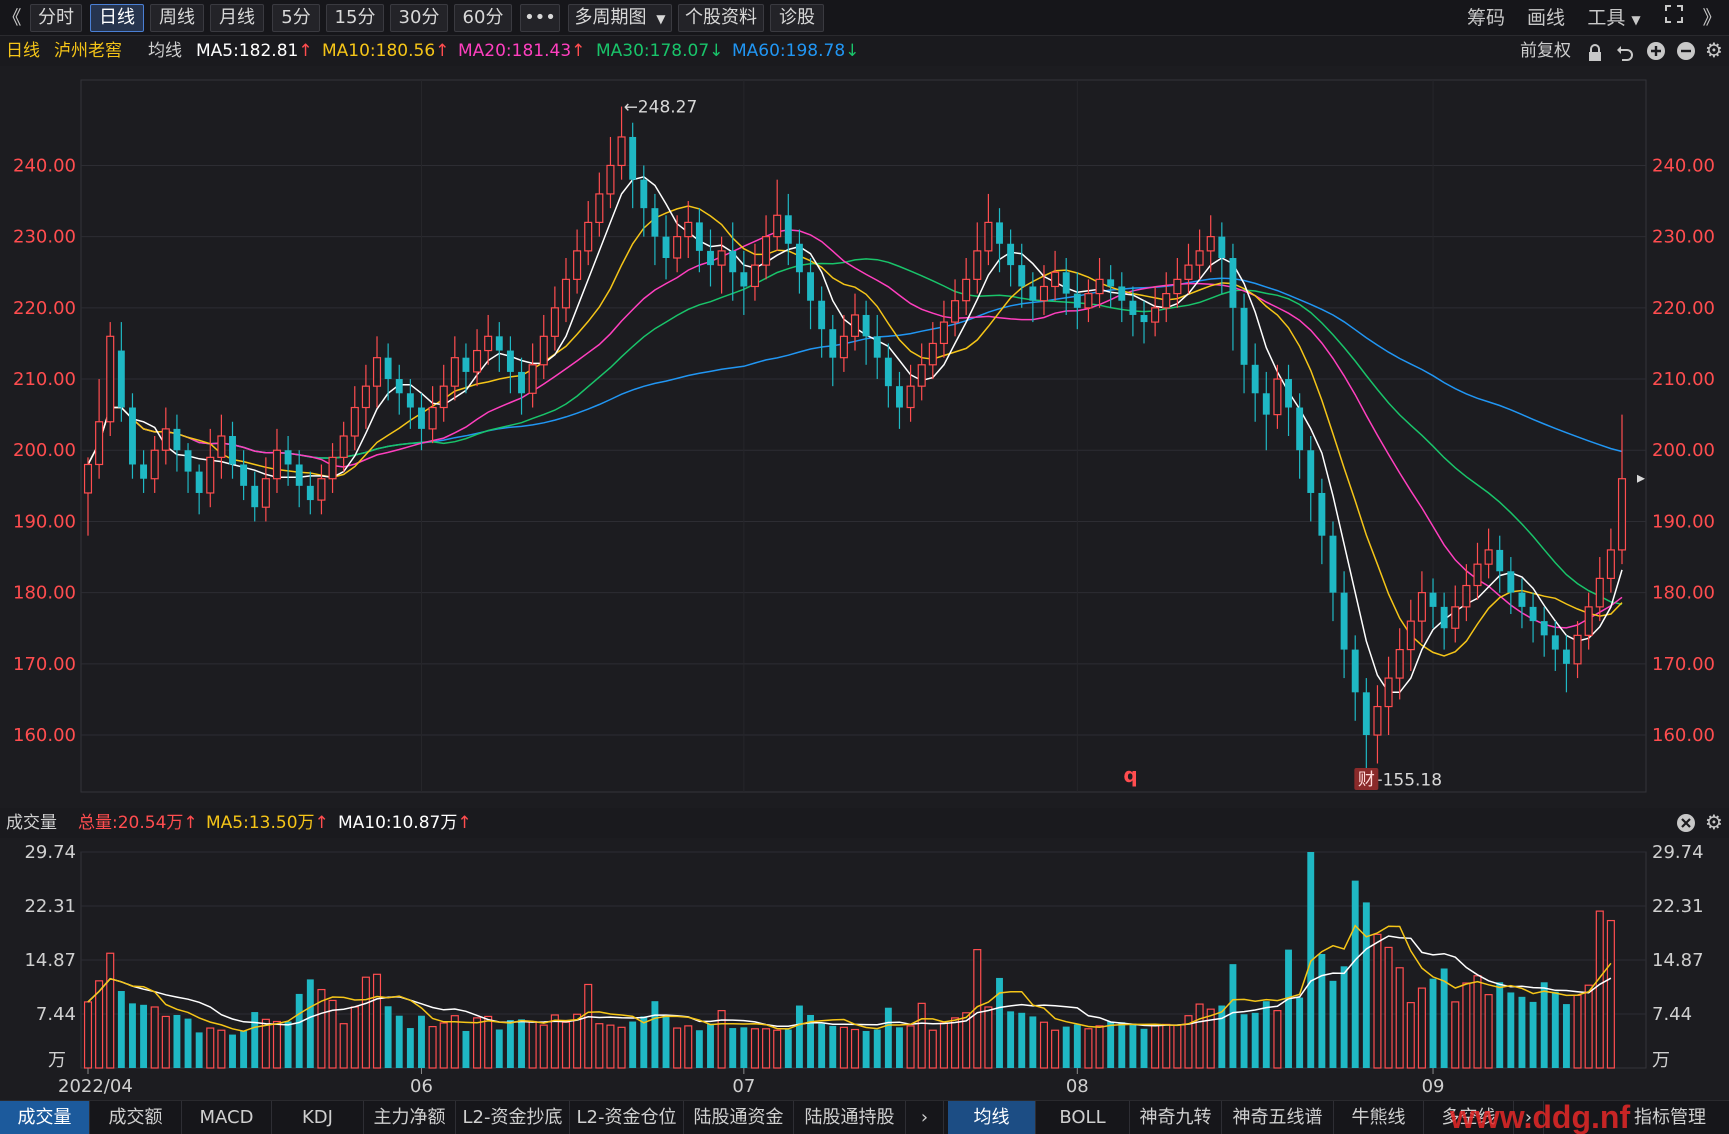 Image resolution: width=1729 pixels, height=1134 pixels. Describe the element at coordinates (1176, 1117) in the screenshot. I see `tab-magic-nine: 神奇九转` at that location.